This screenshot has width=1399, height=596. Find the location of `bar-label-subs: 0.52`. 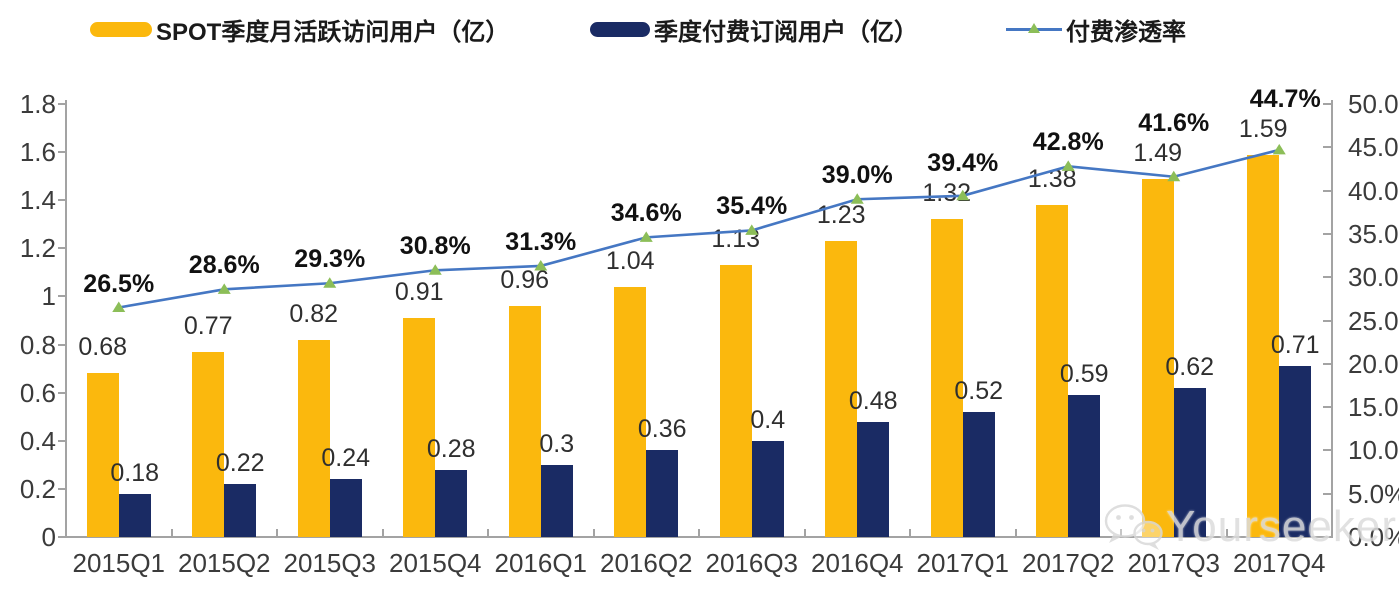

bar-label-subs: 0.52 is located at coordinates (979, 390).